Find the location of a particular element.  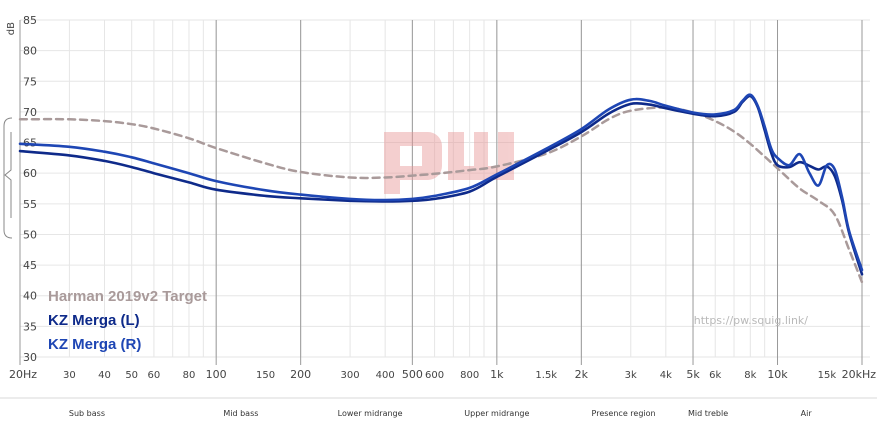

pw-watermark is located at coordinates (449, 163).